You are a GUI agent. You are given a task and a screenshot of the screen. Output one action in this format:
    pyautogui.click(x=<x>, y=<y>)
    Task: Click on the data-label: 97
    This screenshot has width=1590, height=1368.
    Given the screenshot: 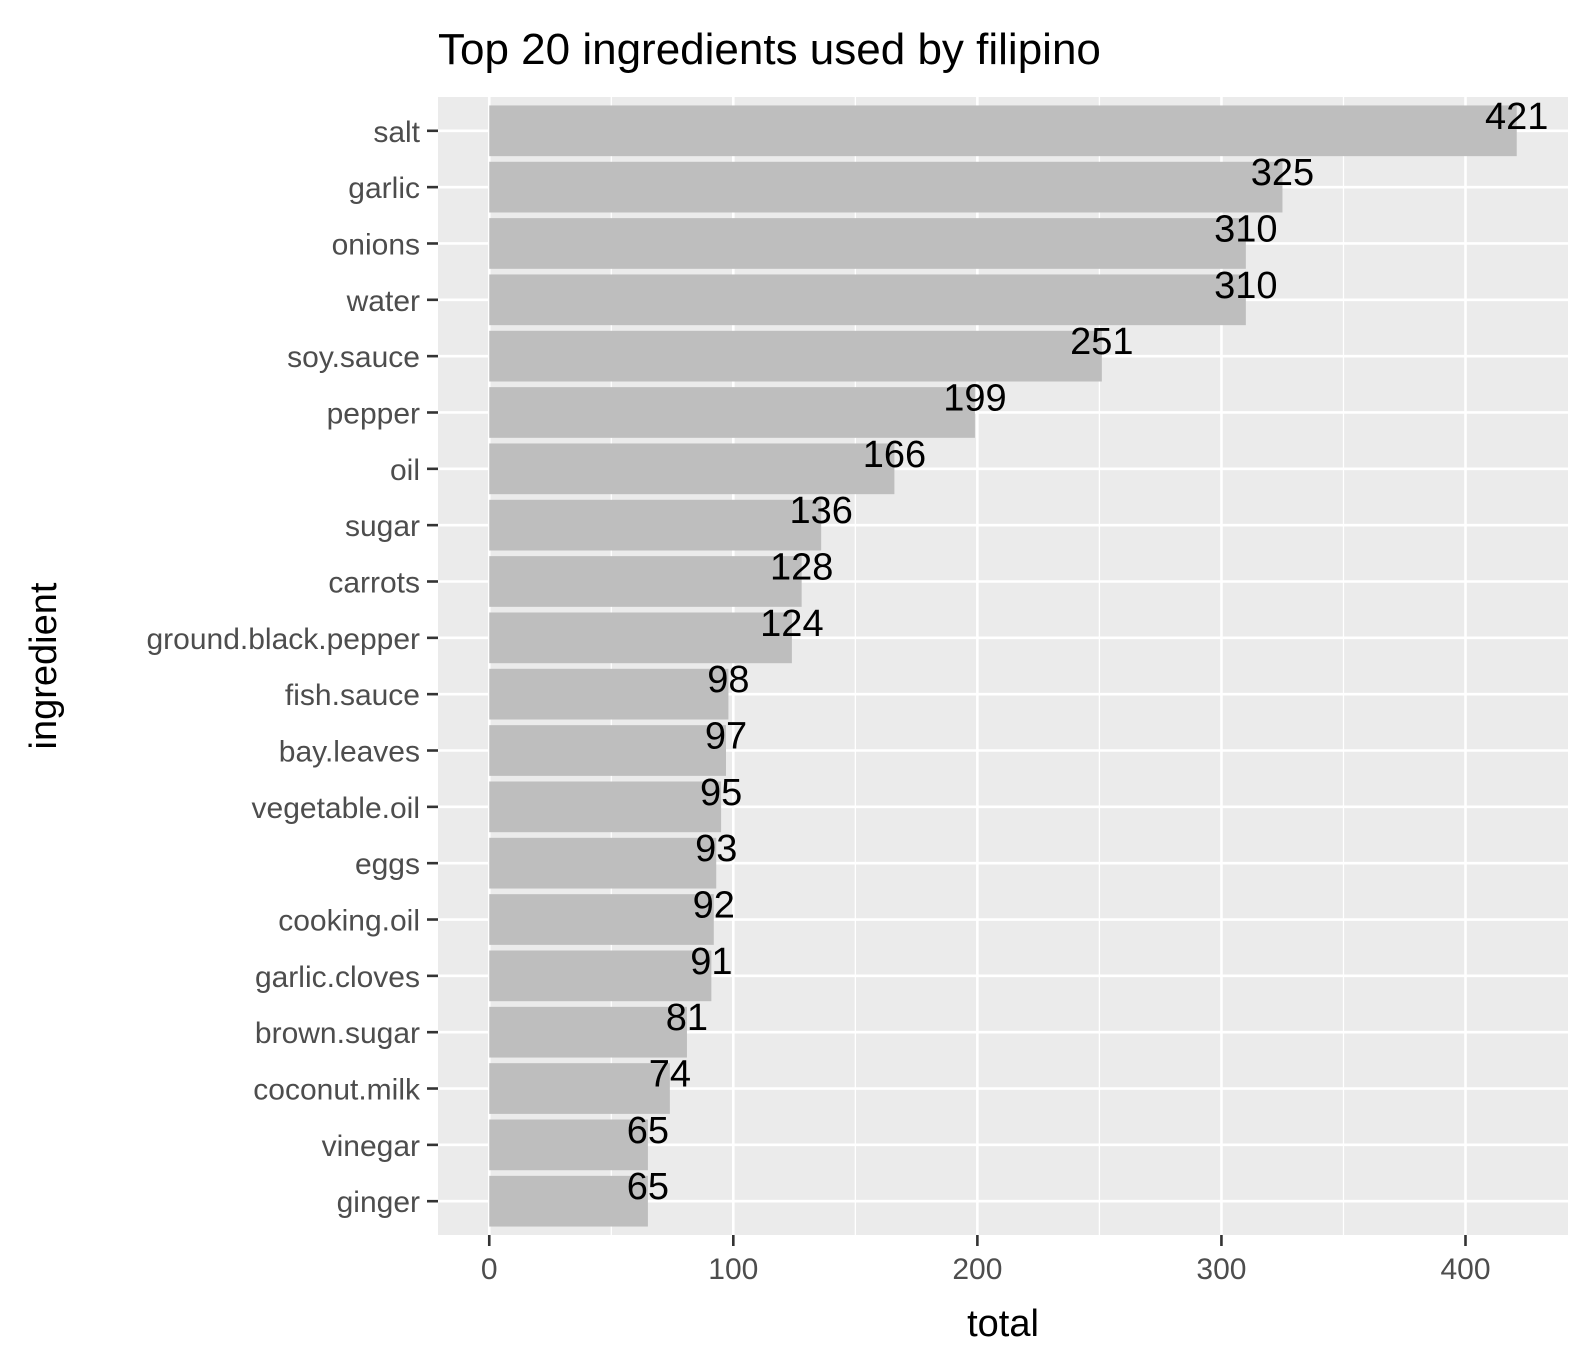 What is the action you would take?
    pyautogui.click(x=726, y=737)
    